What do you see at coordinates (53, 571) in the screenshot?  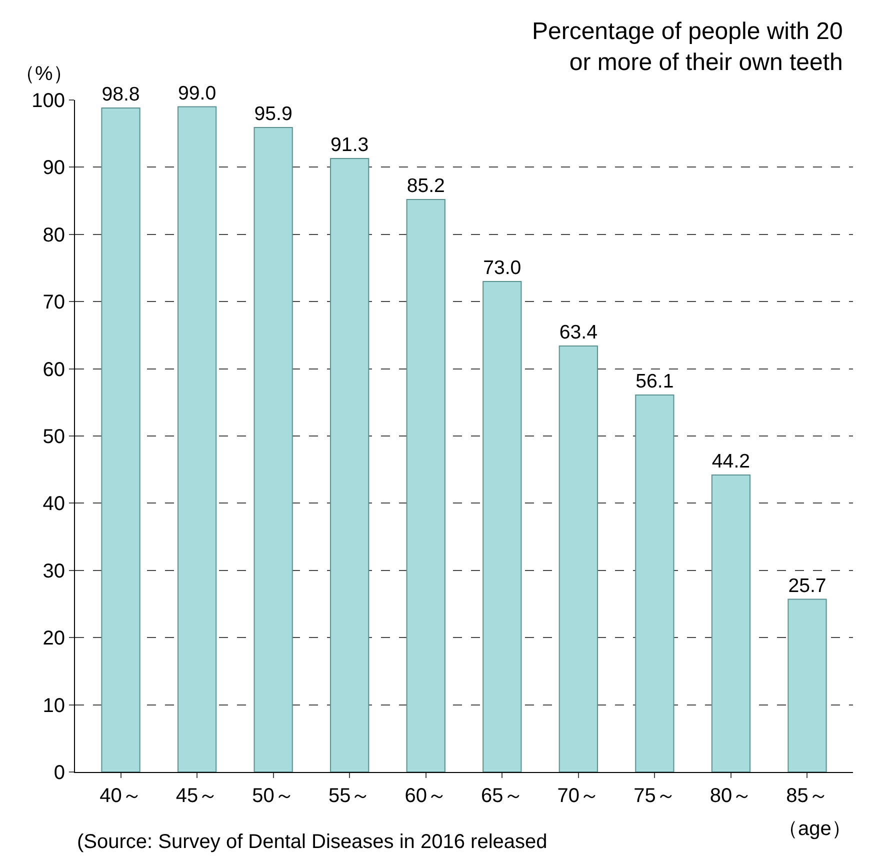 I see `y-tick-label: 30` at bounding box center [53, 571].